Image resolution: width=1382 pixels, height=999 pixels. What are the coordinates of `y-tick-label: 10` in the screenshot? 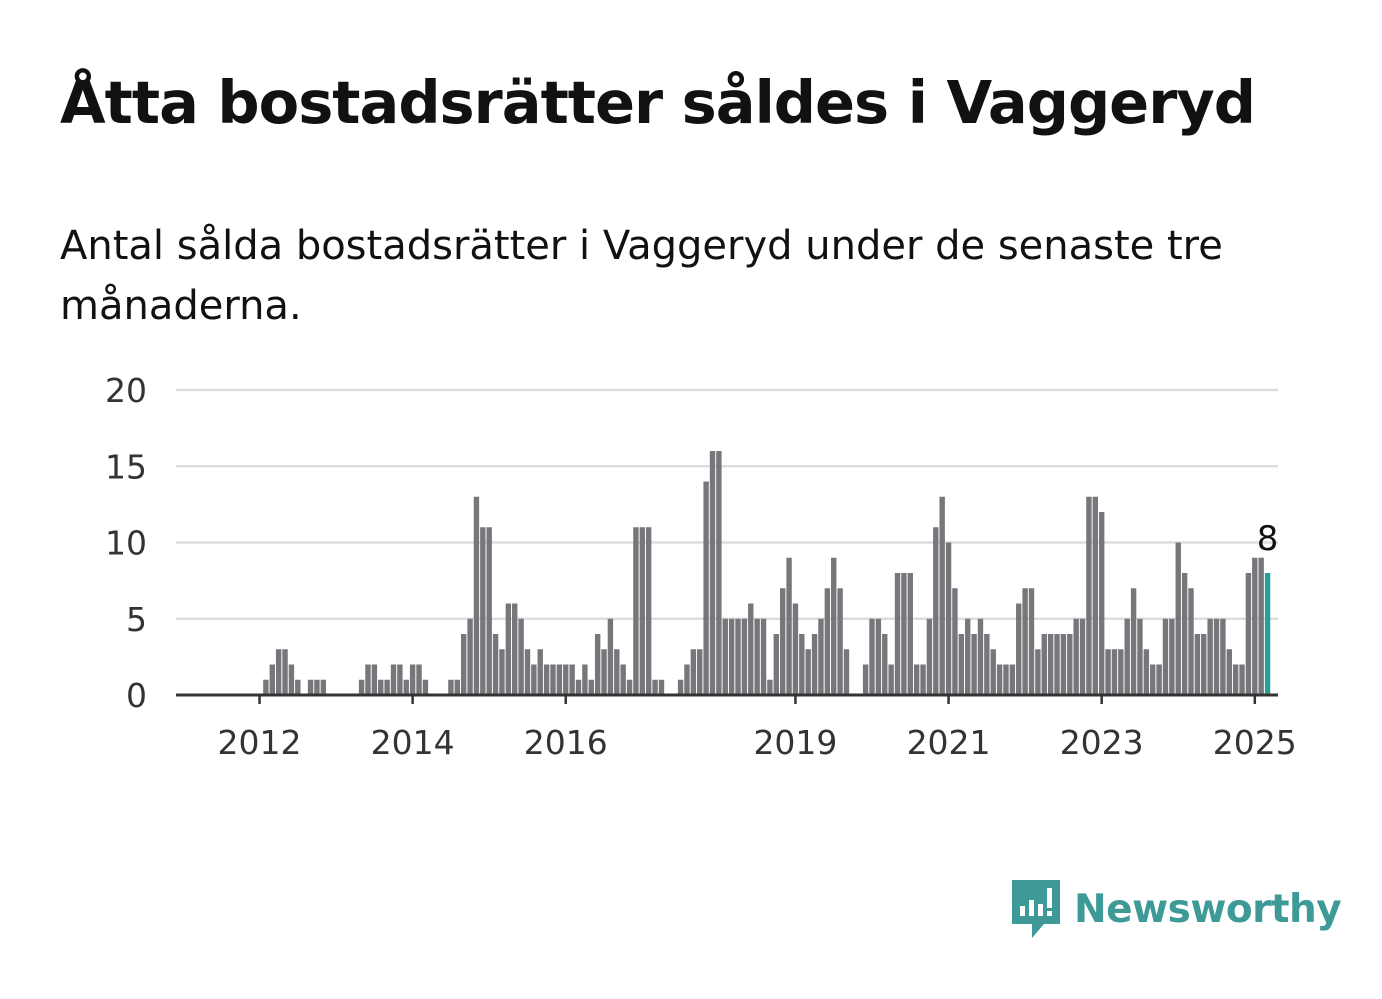 It's located at (126, 543).